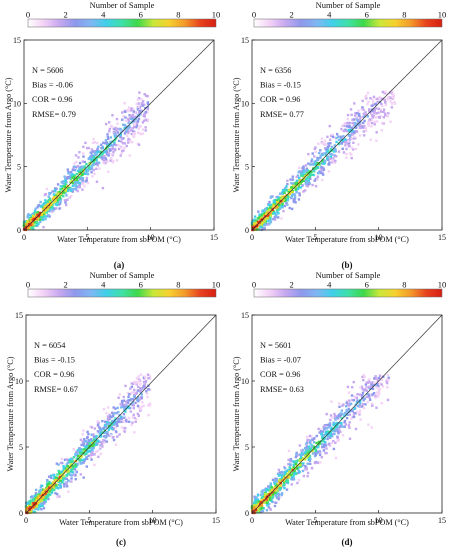 Image resolution: width=453 pixels, height=555 pixels. I want to click on colorbar-tick-label: 6, so click(367, 15).